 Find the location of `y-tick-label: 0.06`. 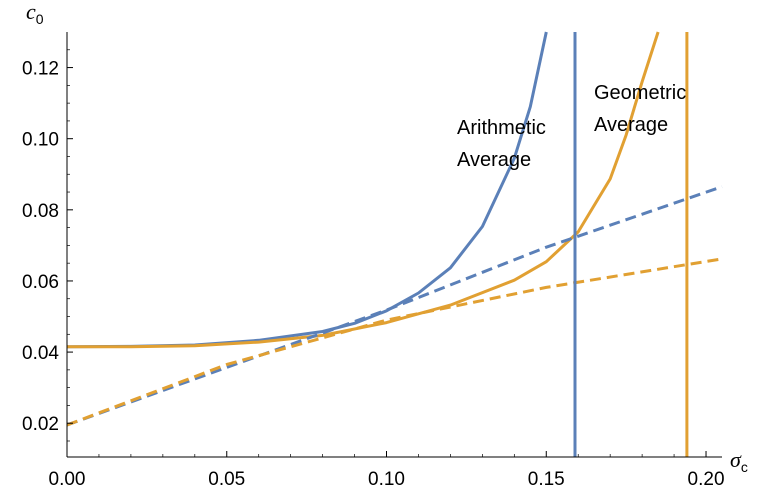

y-tick-label: 0.06 is located at coordinates (40, 282).